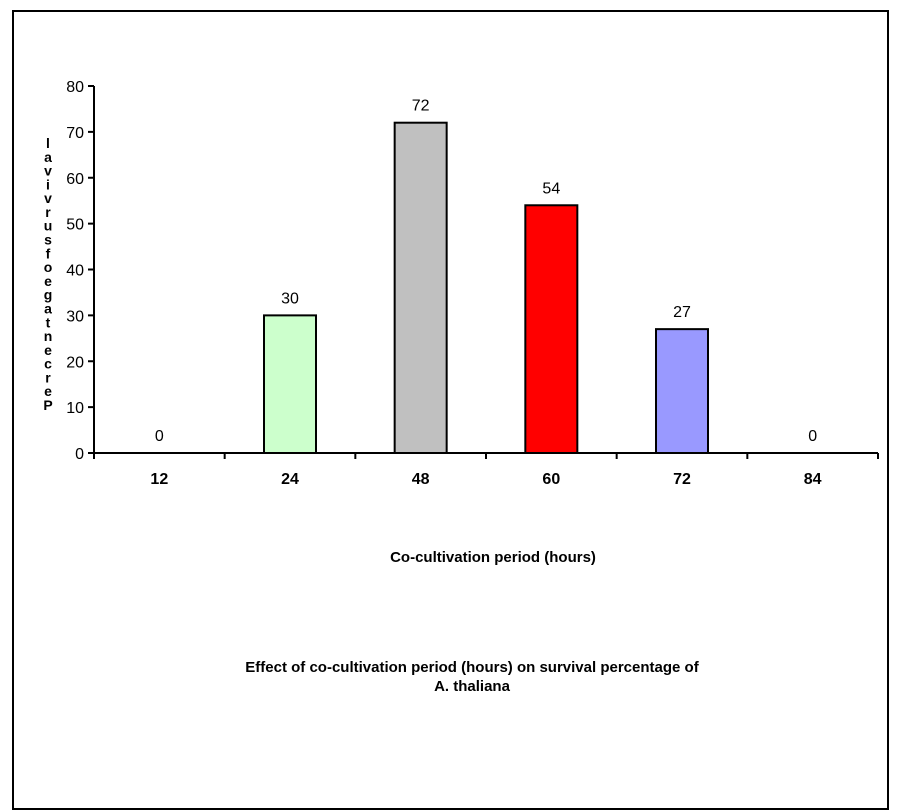 The height and width of the screenshot is (810, 901). Describe the element at coordinates (813, 479) in the screenshot. I see `x-tick-label: 84` at that location.